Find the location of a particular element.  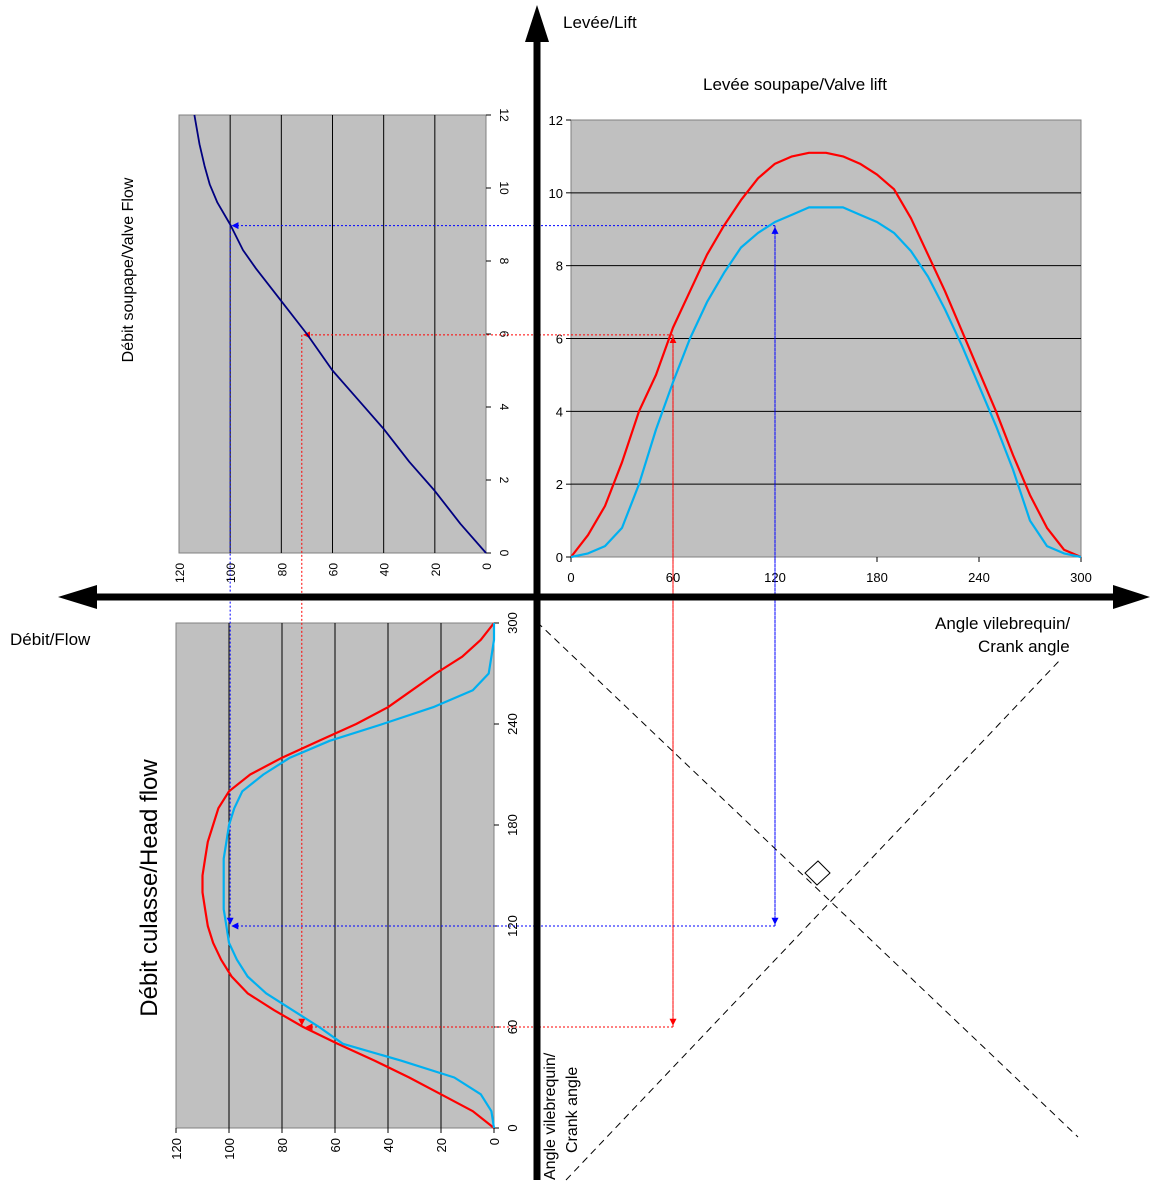

valve-flow-y-tick-label: 0 is located at coordinates (504, 553).